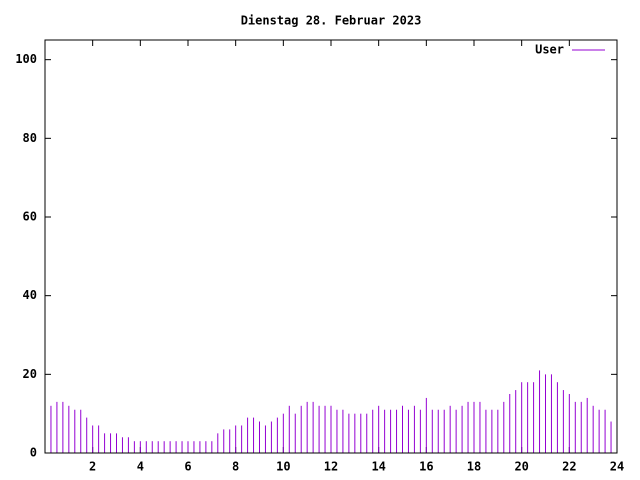 The height and width of the screenshot is (480, 640). What do you see at coordinates (378, 467) in the screenshot?
I see `x-tick-label: 14` at bounding box center [378, 467].